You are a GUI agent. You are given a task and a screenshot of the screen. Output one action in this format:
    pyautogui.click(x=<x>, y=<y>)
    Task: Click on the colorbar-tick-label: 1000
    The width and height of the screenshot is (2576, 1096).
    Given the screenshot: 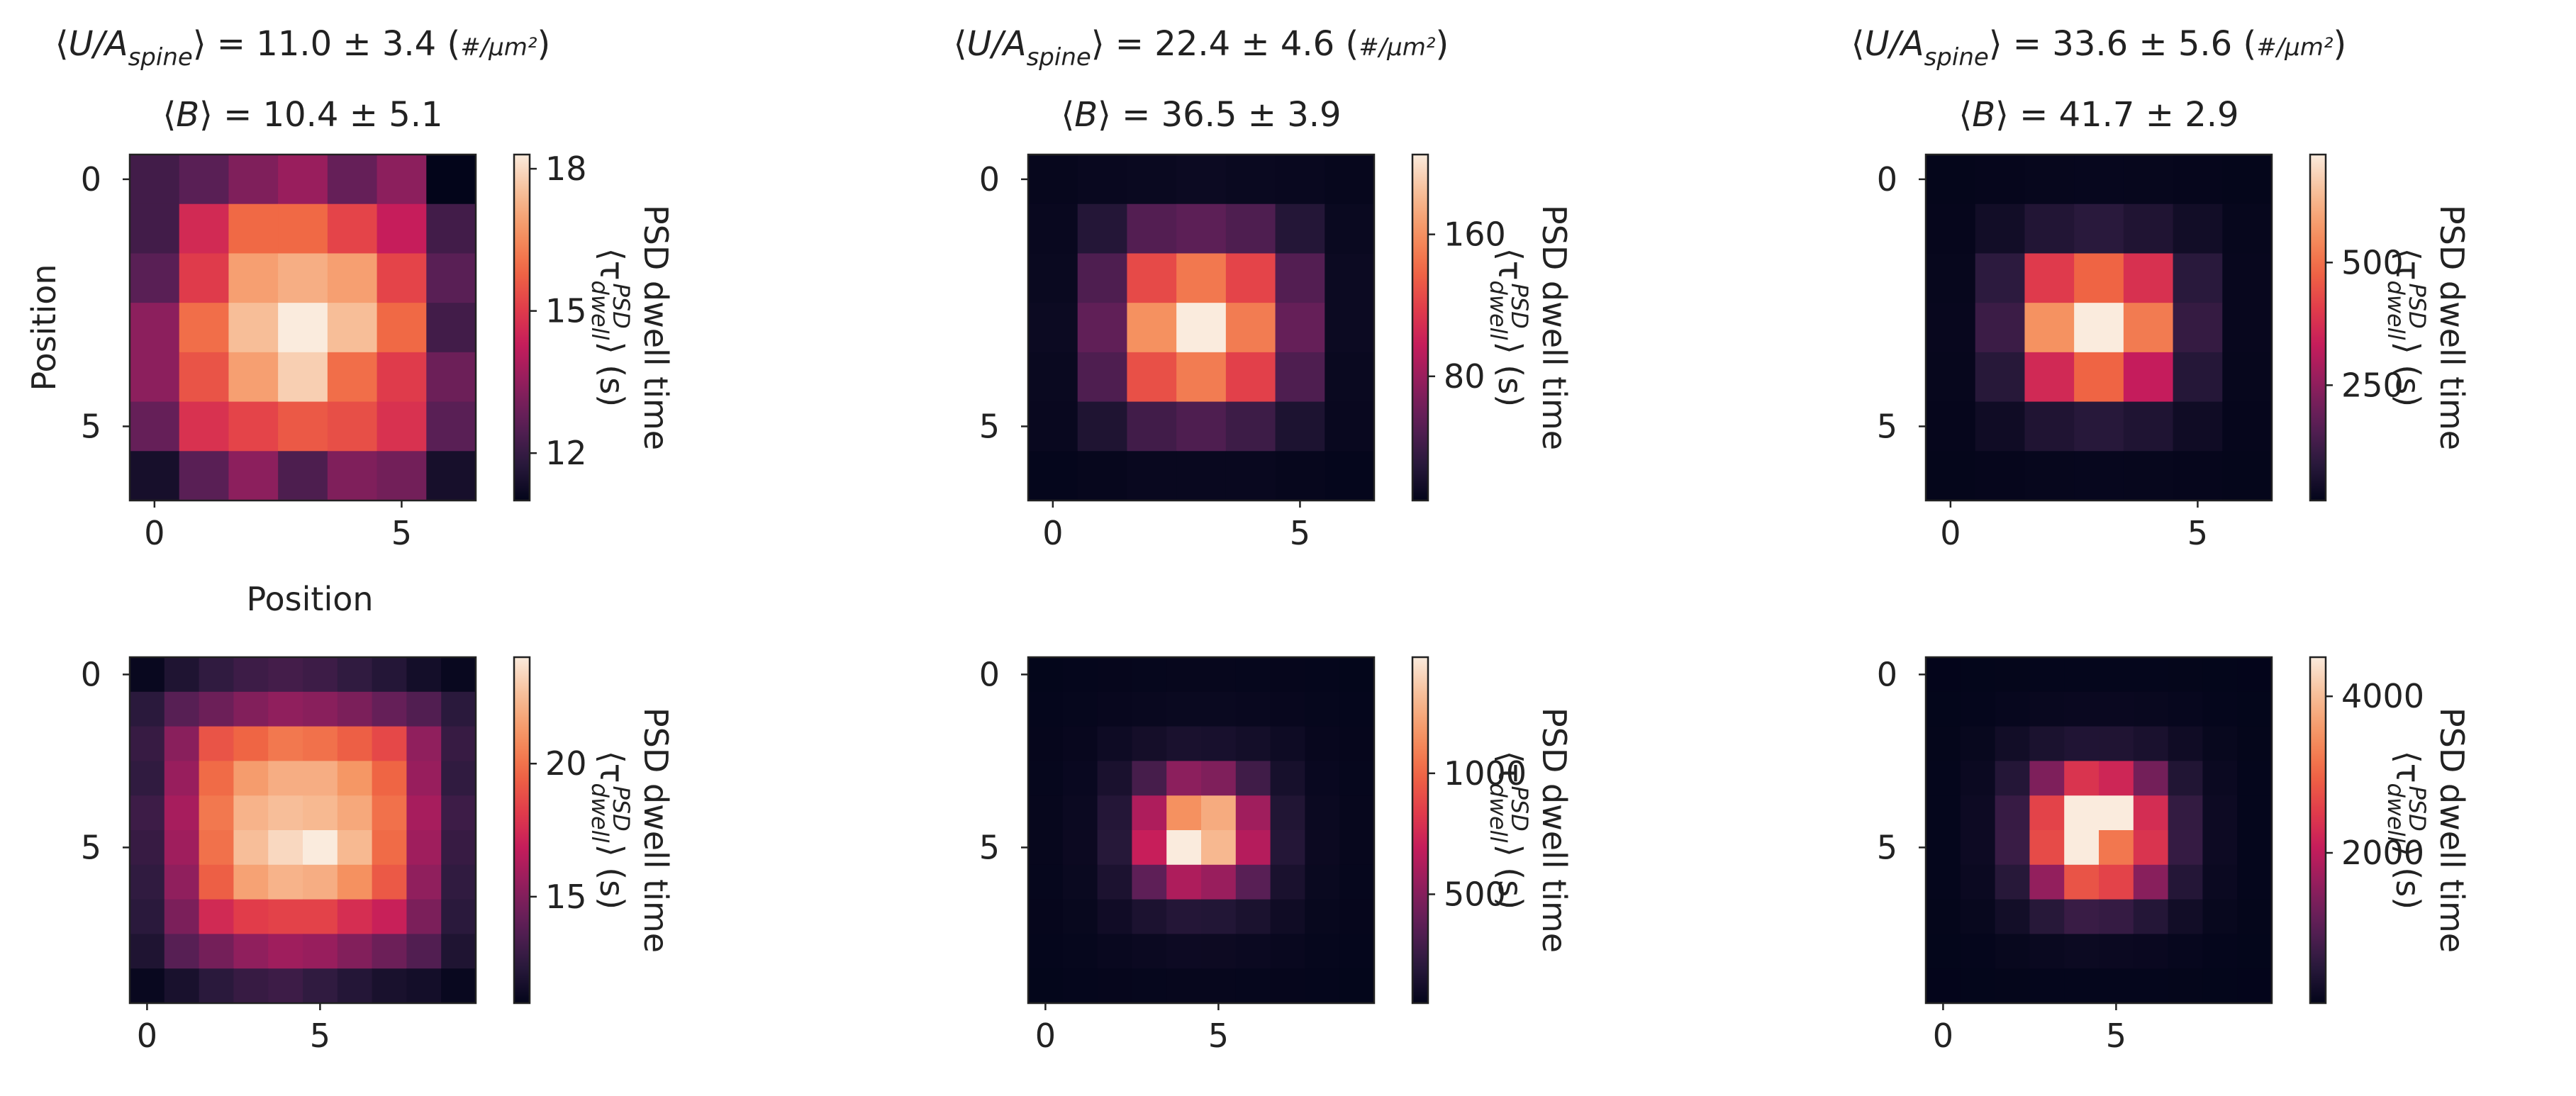 What is the action you would take?
    pyautogui.click(x=1485, y=773)
    